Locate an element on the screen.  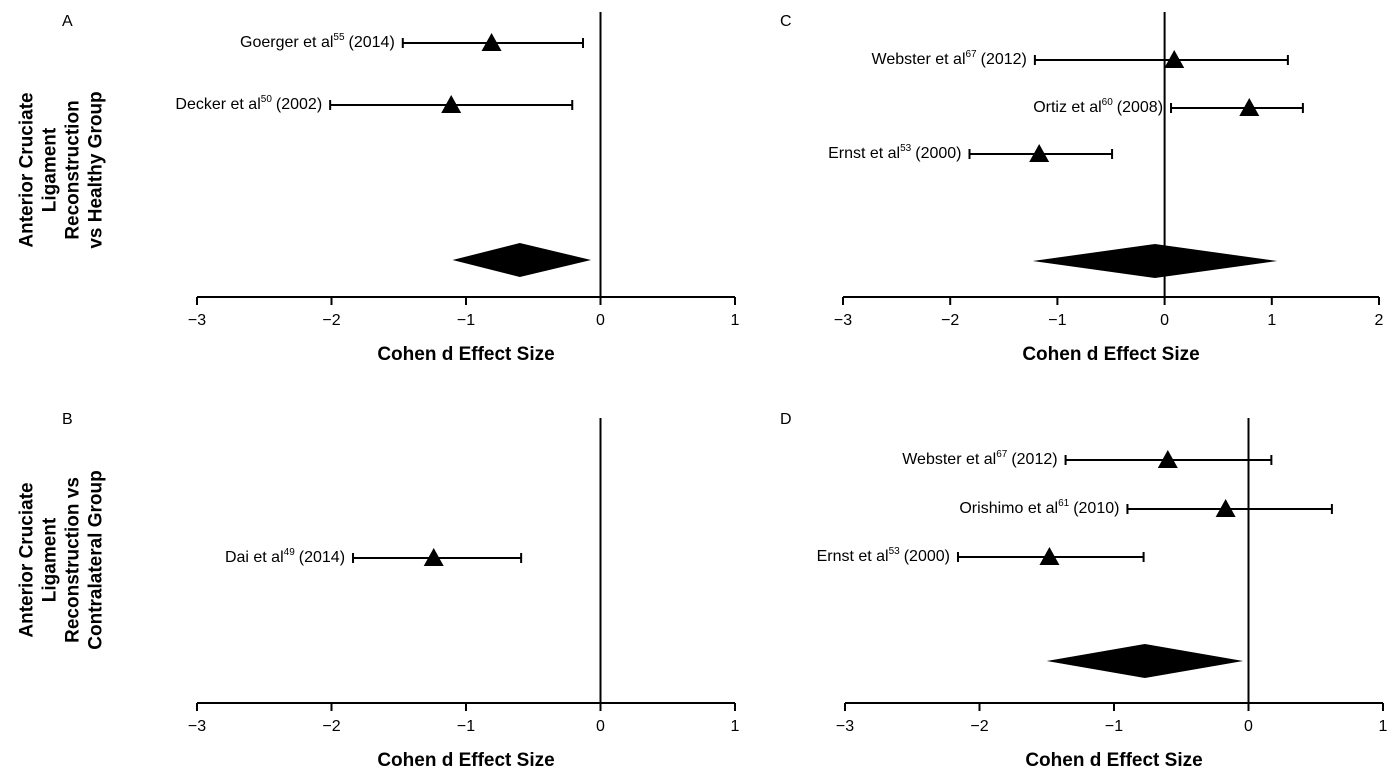
study-name: Goerger et al is located at coordinates (286, 42).